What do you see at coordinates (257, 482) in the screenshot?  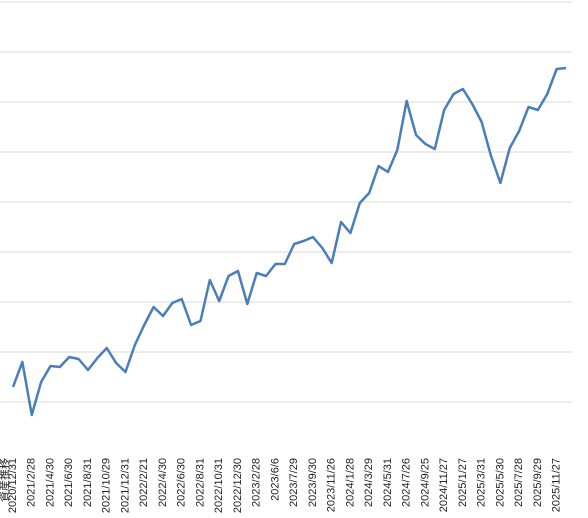 I see `x-tick-label: 2023/2/28` at bounding box center [257, 482].